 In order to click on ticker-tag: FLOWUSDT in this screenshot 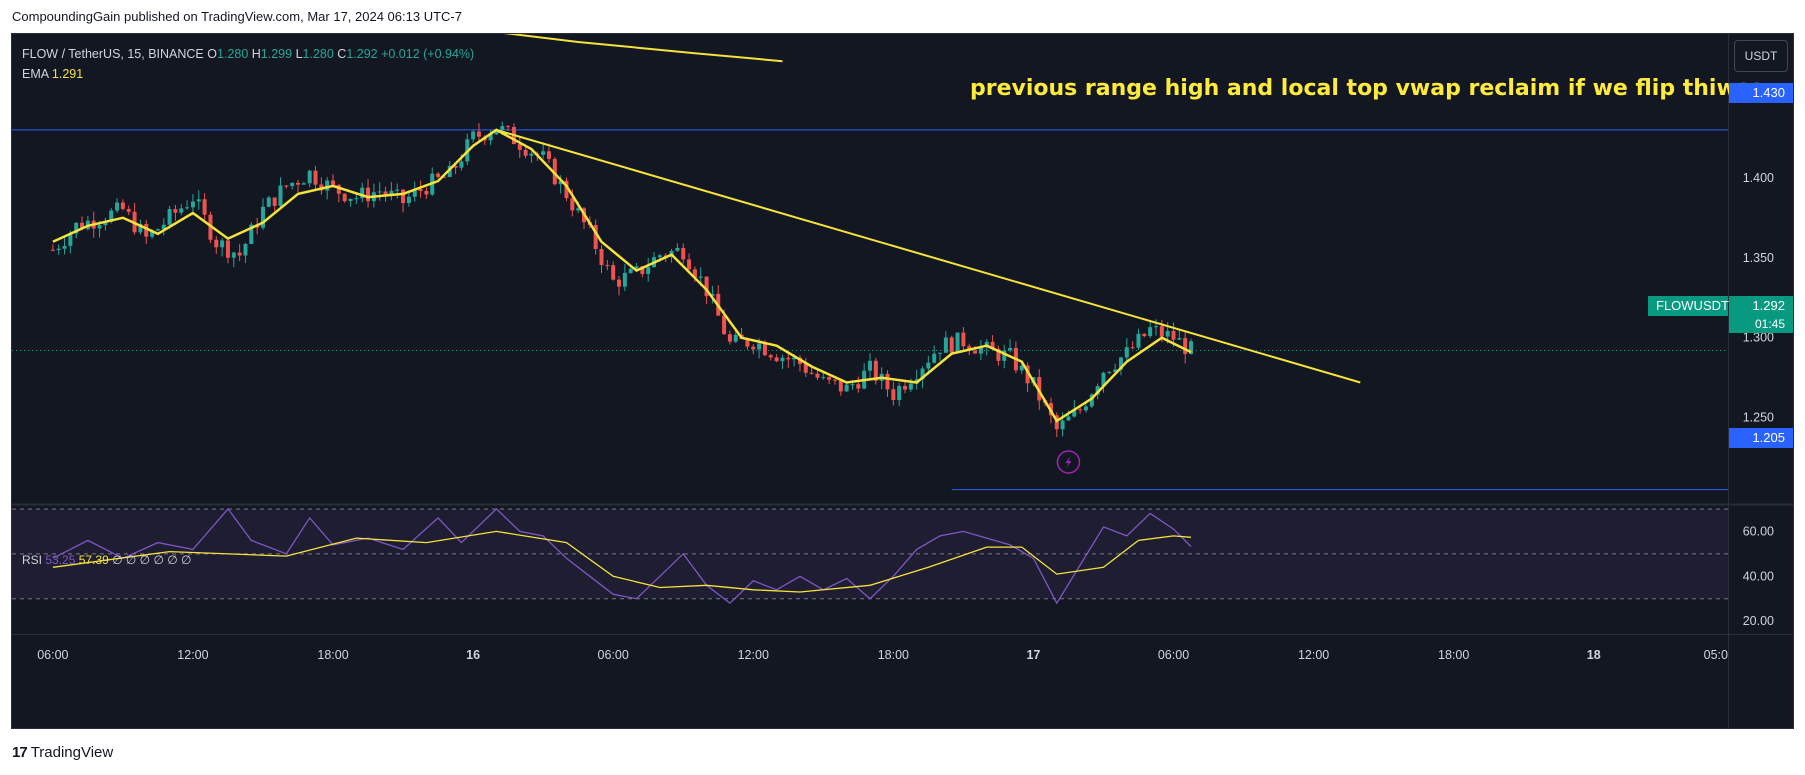, I will do `click(1688, 306)`.